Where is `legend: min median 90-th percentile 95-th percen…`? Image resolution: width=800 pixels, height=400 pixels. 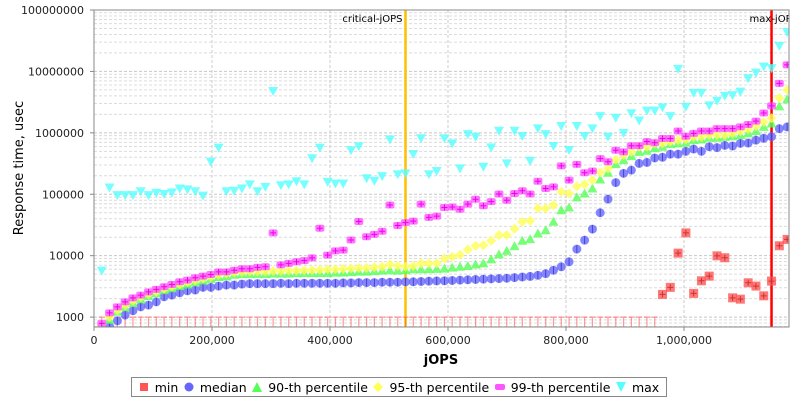 legend: min median 90-th percentile 95-th percen… is located at coordinates (399, 387).